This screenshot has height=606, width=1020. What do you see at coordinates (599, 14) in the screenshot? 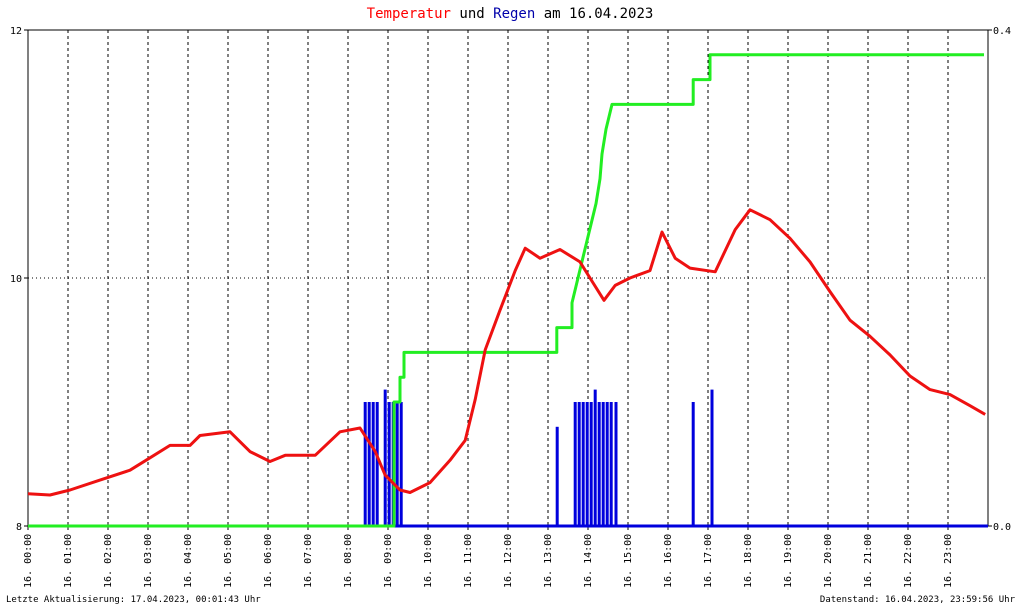
I see `title-part: am 16.04.2023` at bounding box center [599, 14].